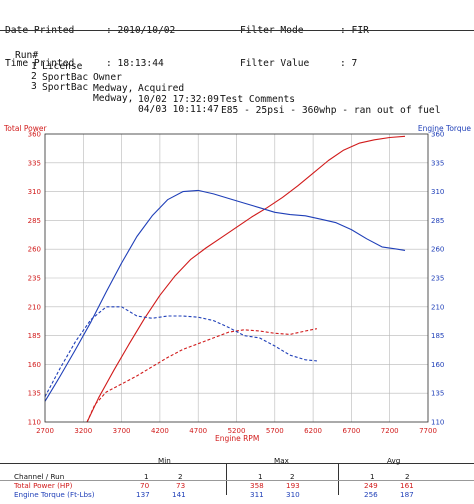 The width and height of the screenshot is (474, 504). What do you see at coordinates (444, 128) in the screenshot?
I see `right-axis-title: Engine Torque` at bounding box center [444, 128].